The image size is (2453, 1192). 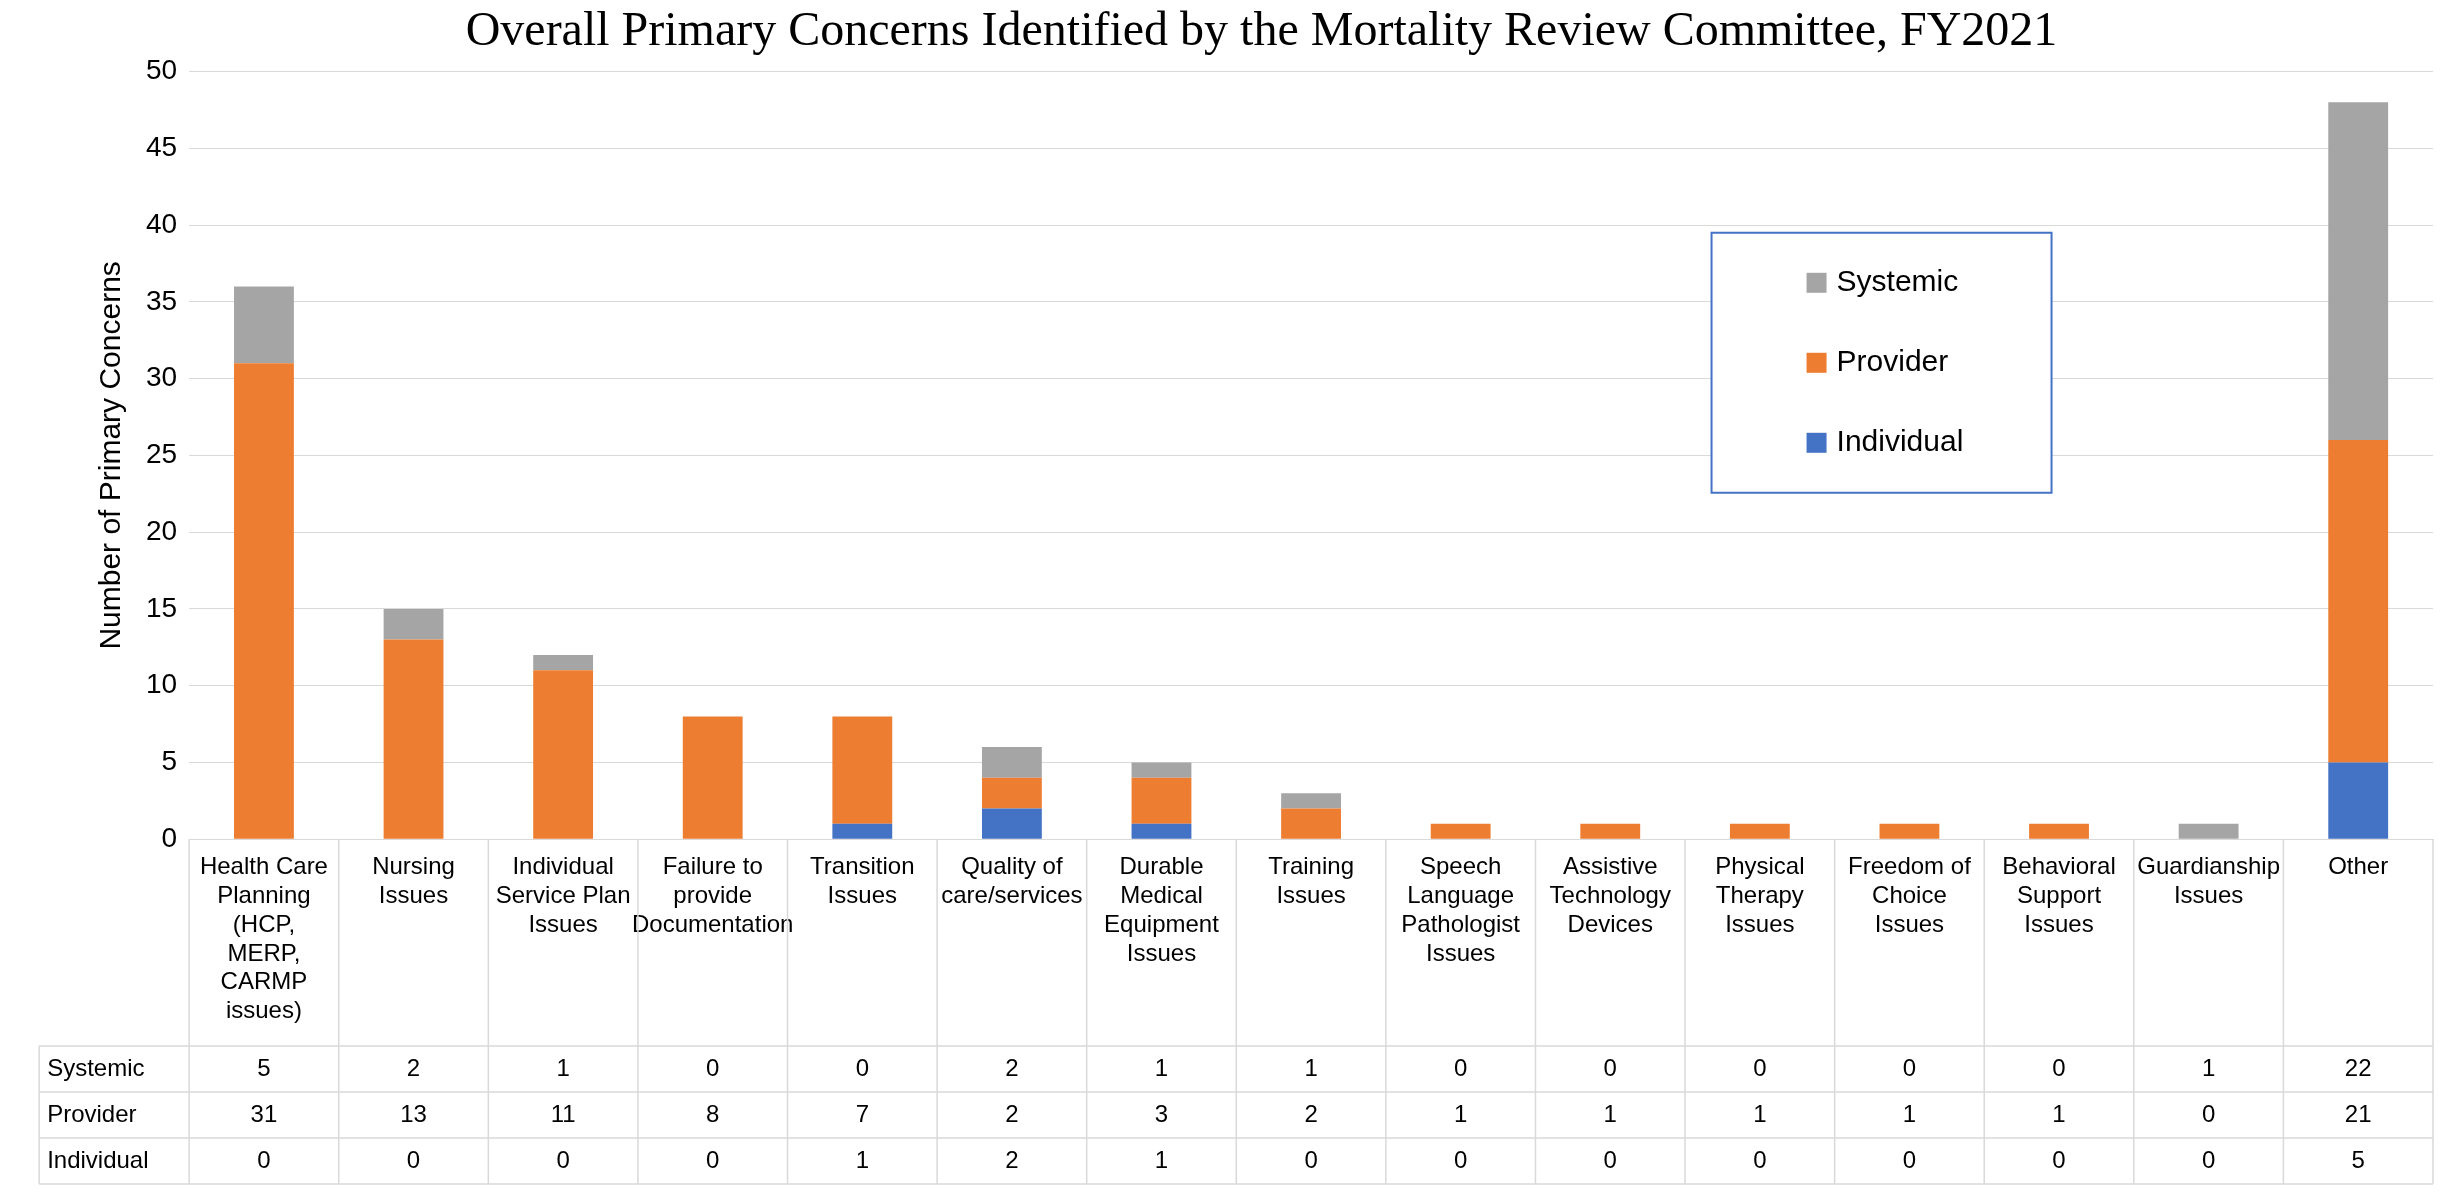 What do you see at coordinates (2358, 866) in the screenshot?
I see `x-tick-label: Other` at bounding box center [2358, 866].